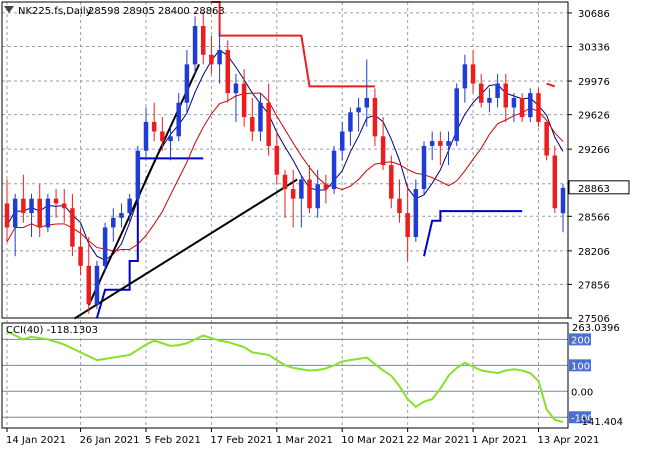  I want to click on price-tick-label: 27856, so click(594, 285).